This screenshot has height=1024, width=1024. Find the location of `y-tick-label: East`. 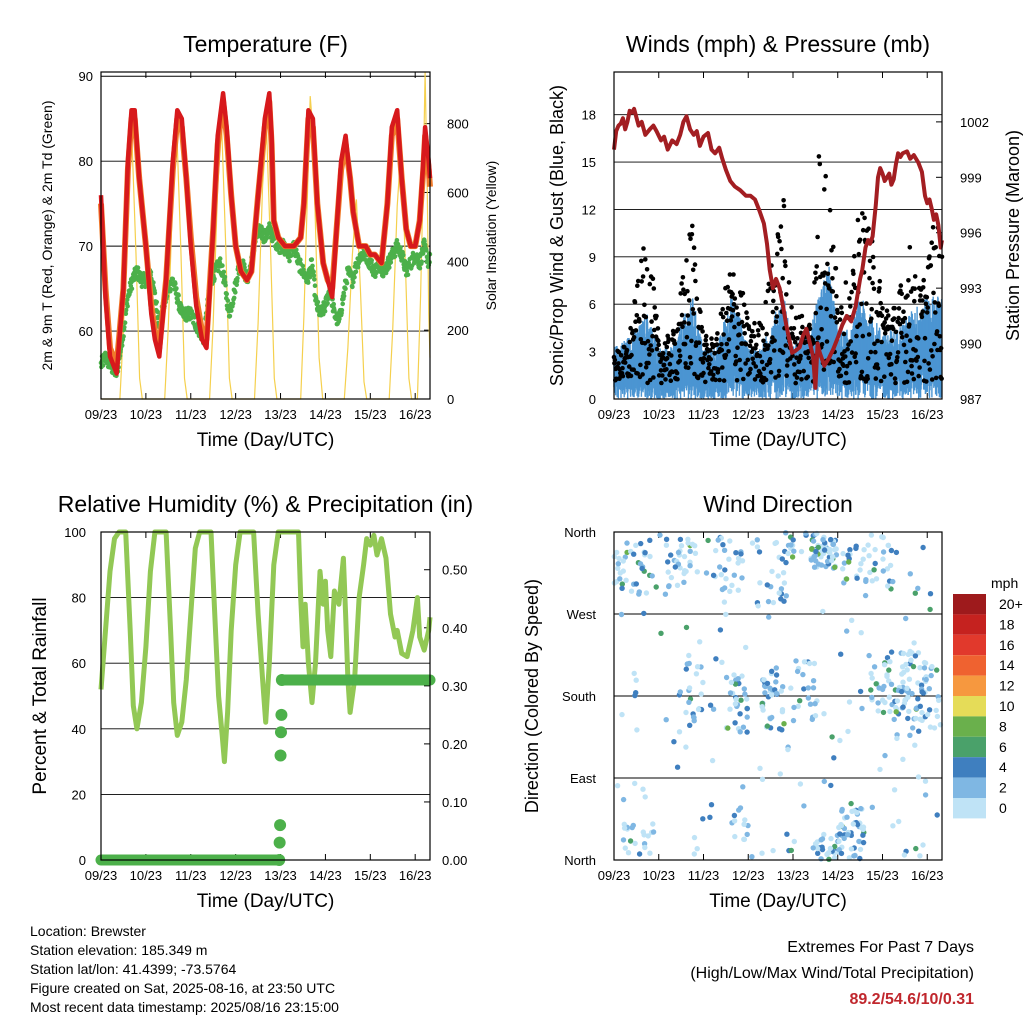

y-tick-label: East is located at coordinates (583, 778).